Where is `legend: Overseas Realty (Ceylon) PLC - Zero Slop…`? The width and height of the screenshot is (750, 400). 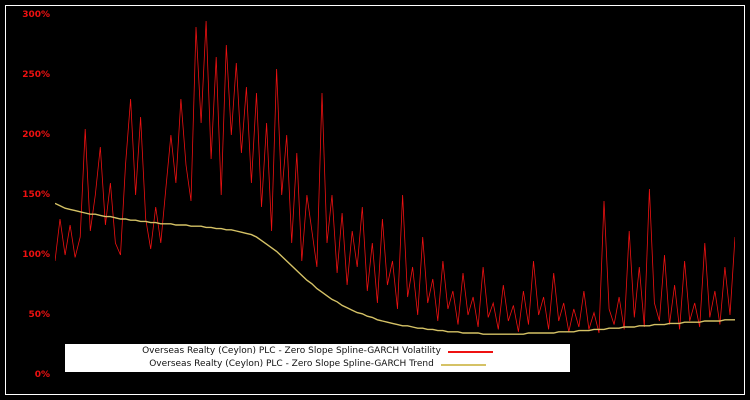 legend: Overseas Realty (Ceylon) PLC - Zero Slop… is located at coordinates (317, 358).